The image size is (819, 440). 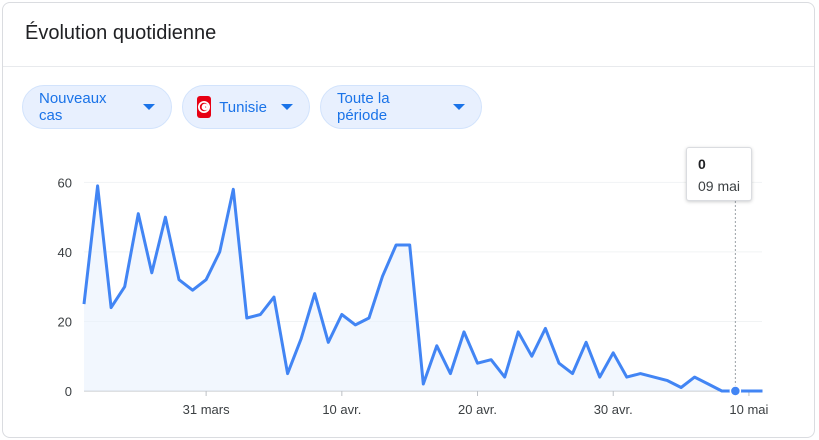 What do you see at coordinates (65, 287) in the screenshot?
I see `y-axis-ticks: 0 20 40 60` at bounding box center [65, 287].